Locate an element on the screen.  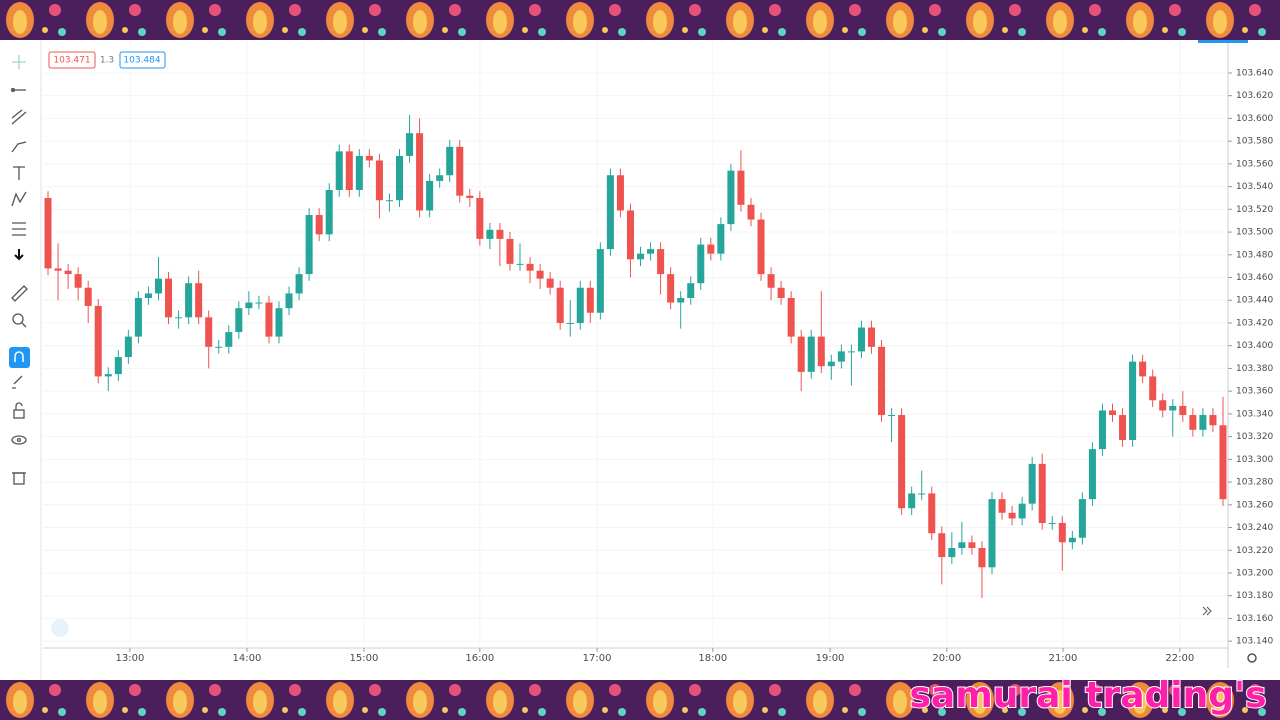
magnet-icon is located at coordinates (19, 356).